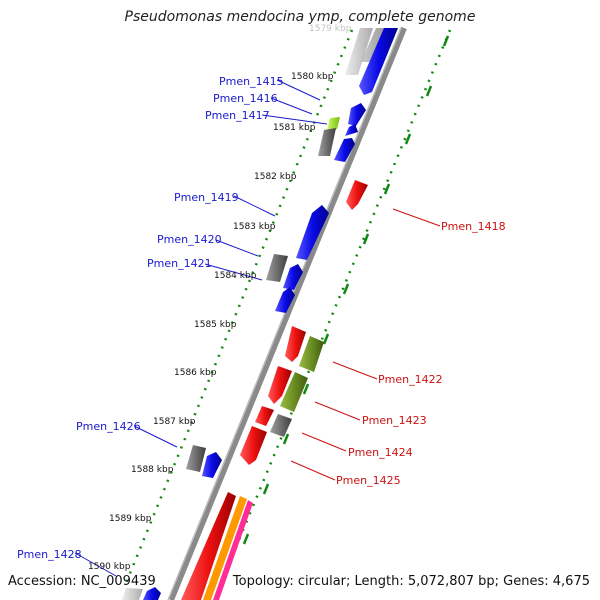 This screenshot has height=600, width=600. Describe the element at coordinates (295, 344) in the screenshot. I see `gene-red-1422a` at that location.